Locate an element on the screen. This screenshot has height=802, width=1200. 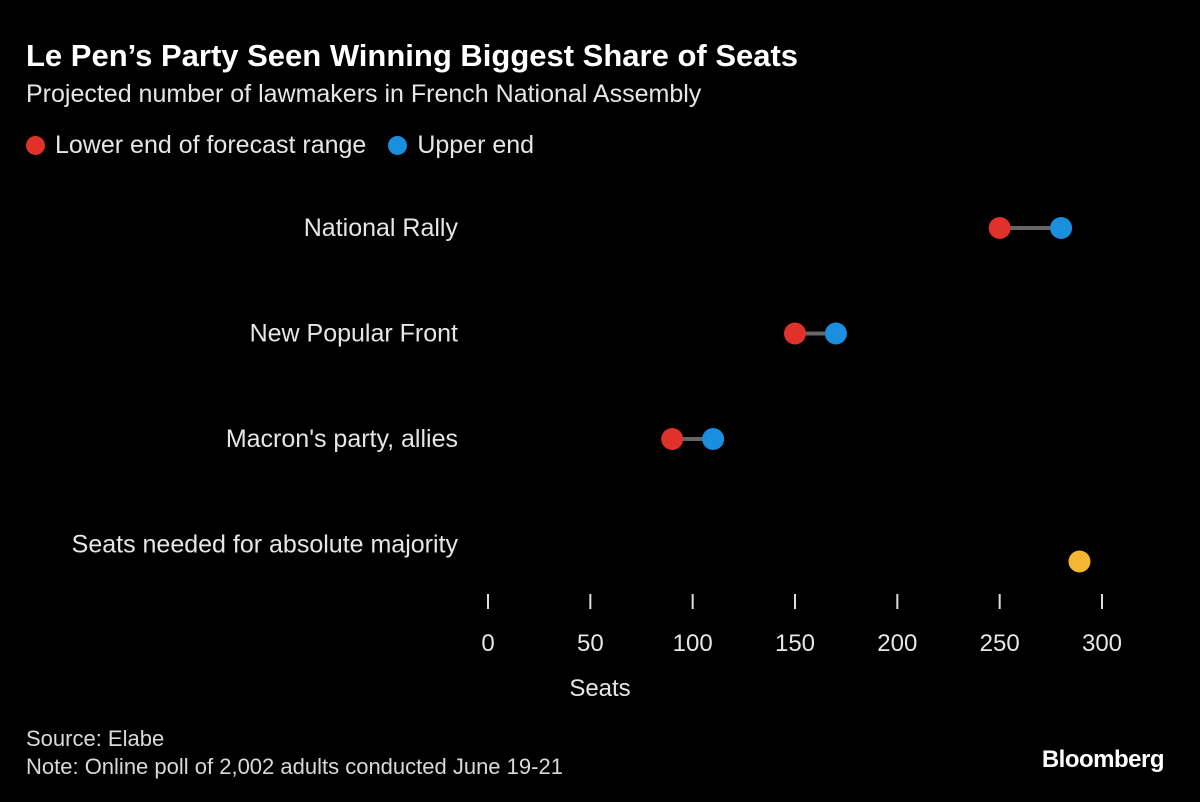
x-tick-label: 200 is located at coordinates (897, 643).